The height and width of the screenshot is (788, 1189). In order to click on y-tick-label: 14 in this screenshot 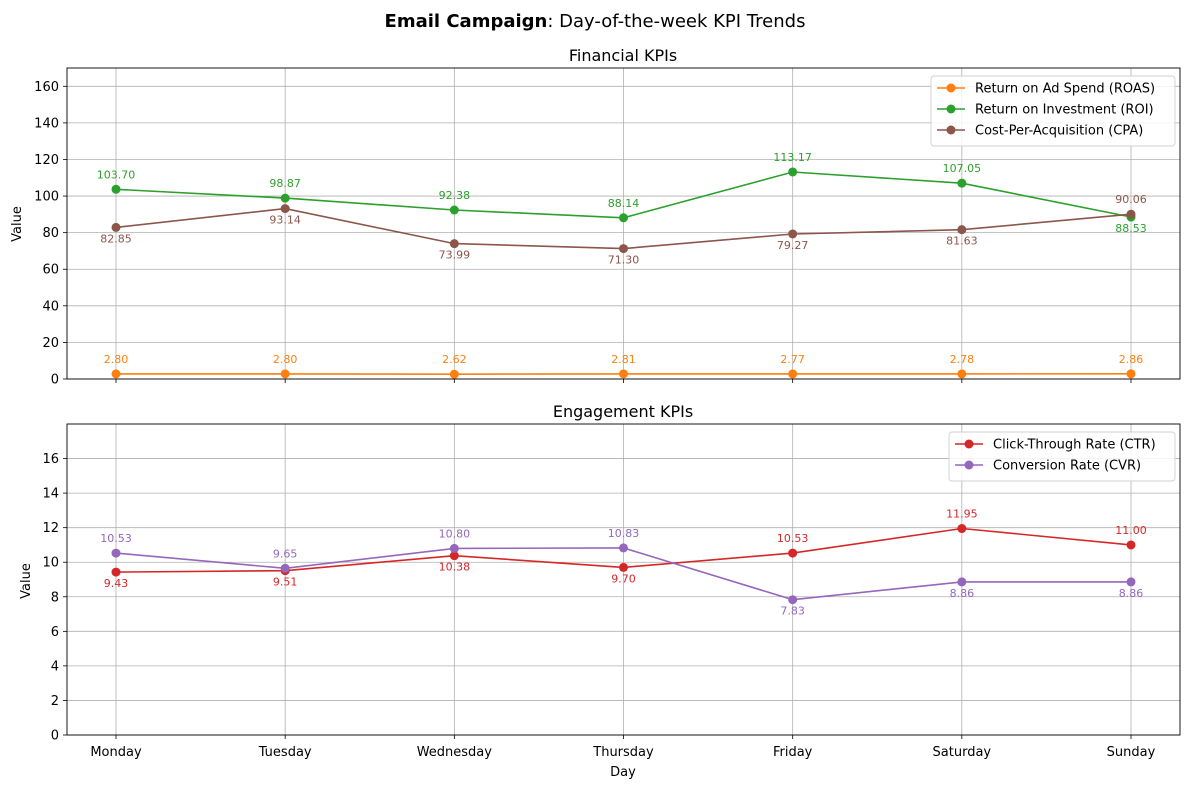, I will do `click(50, 494)`.